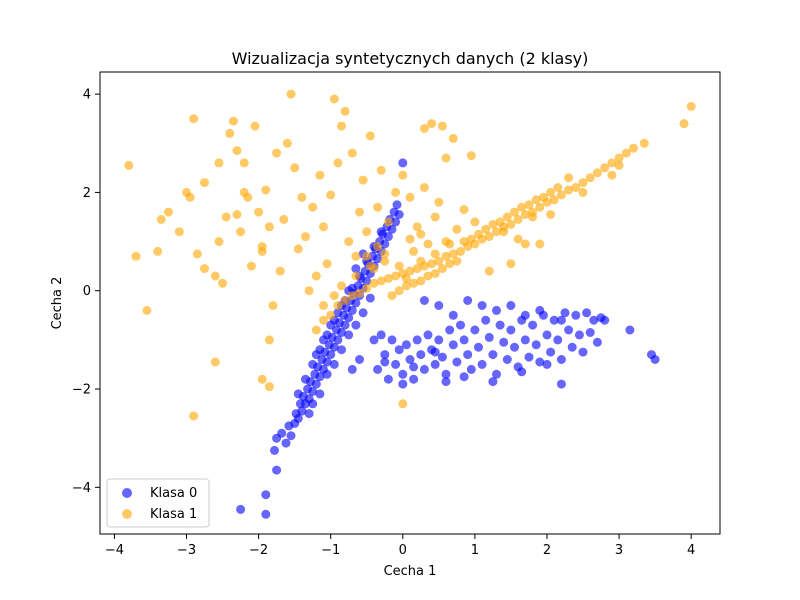  Describe the element at coordinates (330, 550) in the screenshot. I see `x-tick-label: −1` at that location.